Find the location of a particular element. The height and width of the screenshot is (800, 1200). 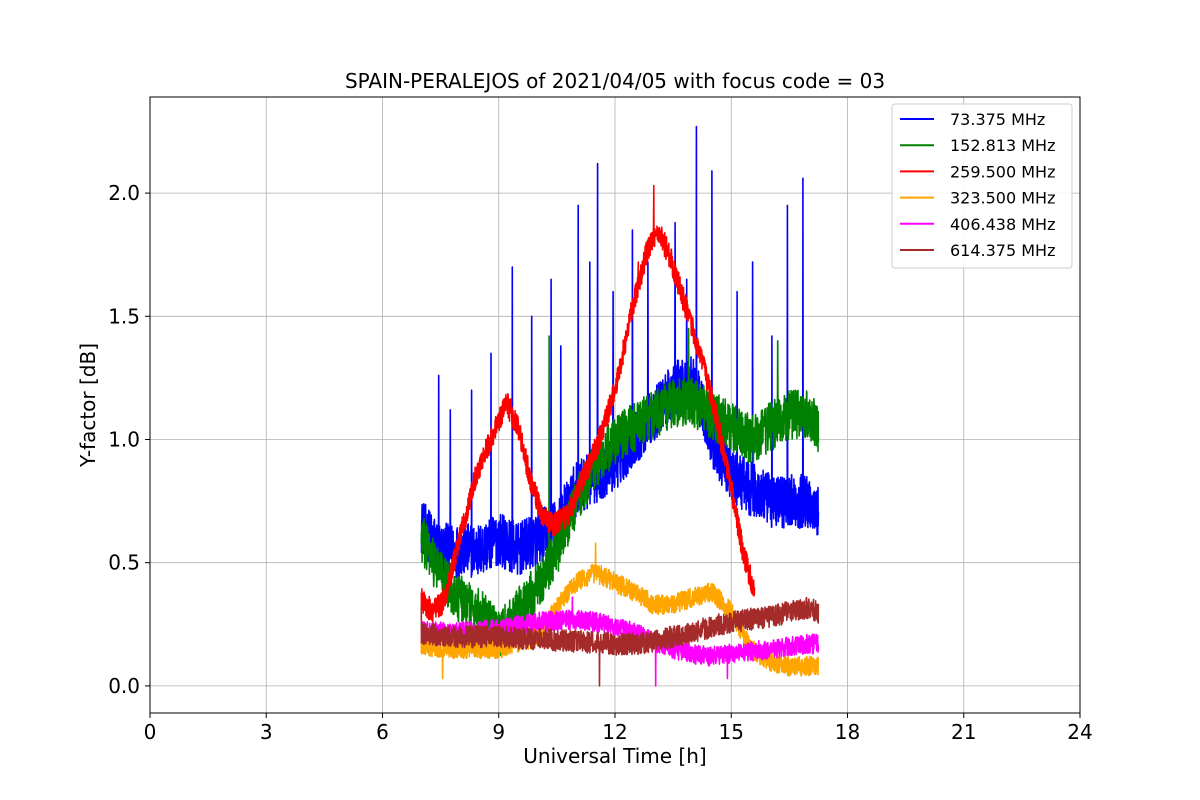

x-tick-label: 9 is located at coordinates (498, 732).